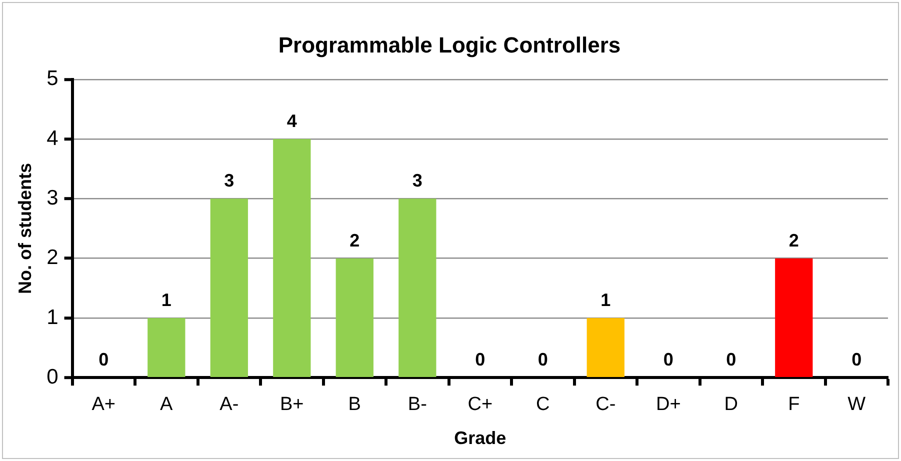  Describe the element at coordinates (52, 317) in the screenshot. I see `y-tick-label: 1` at that location.